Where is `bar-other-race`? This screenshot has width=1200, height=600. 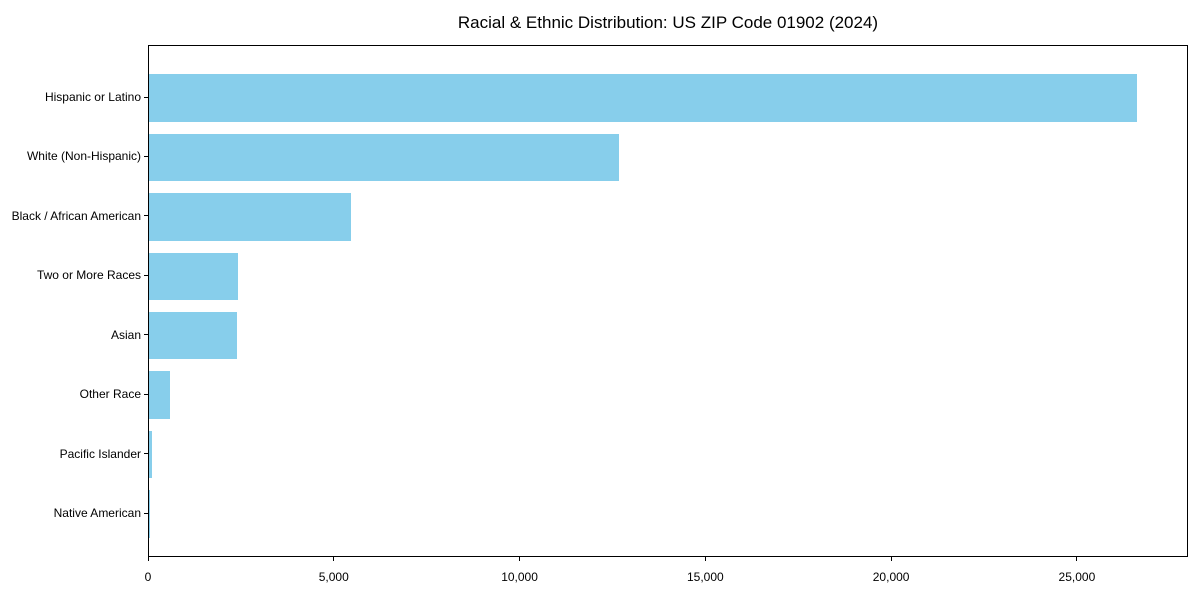
bar-other-race is located at coordinates (159, 395).